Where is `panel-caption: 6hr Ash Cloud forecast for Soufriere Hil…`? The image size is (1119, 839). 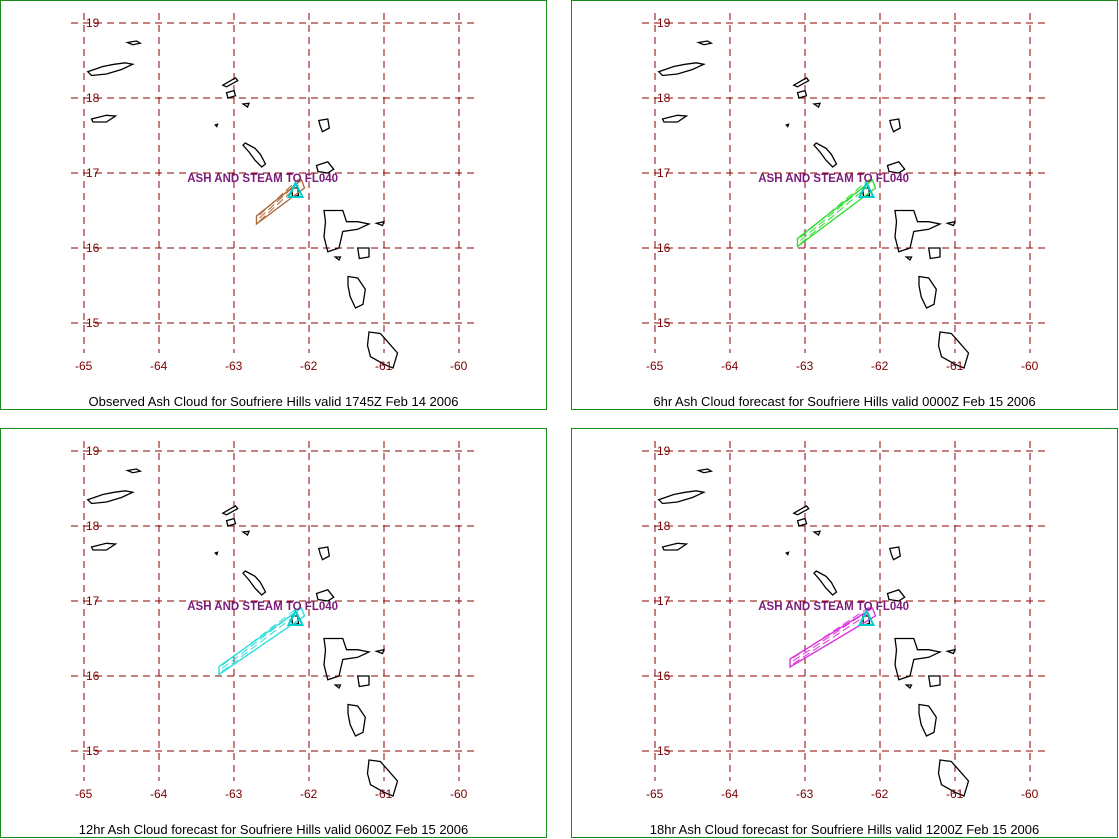 panel-caption: 6hr Ash Cloud forecast for Soufriere Hil… is located at coordinates (844, 401).